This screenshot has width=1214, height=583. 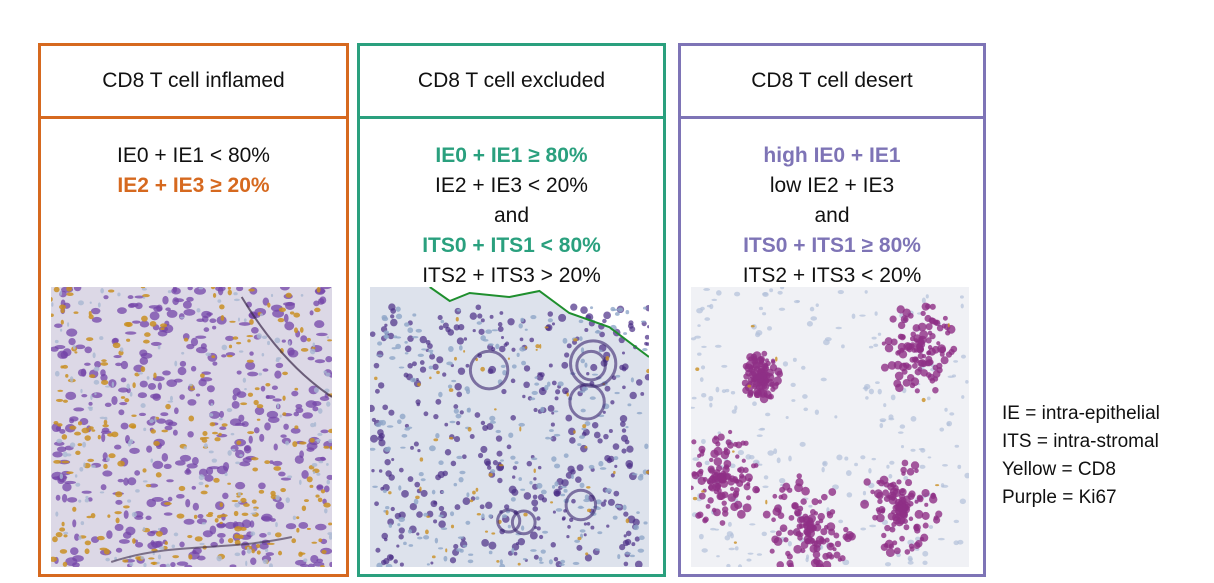 I want to click on panel-title-inflamed: CD8 T cell inflamed, so click(x=193, y=82).